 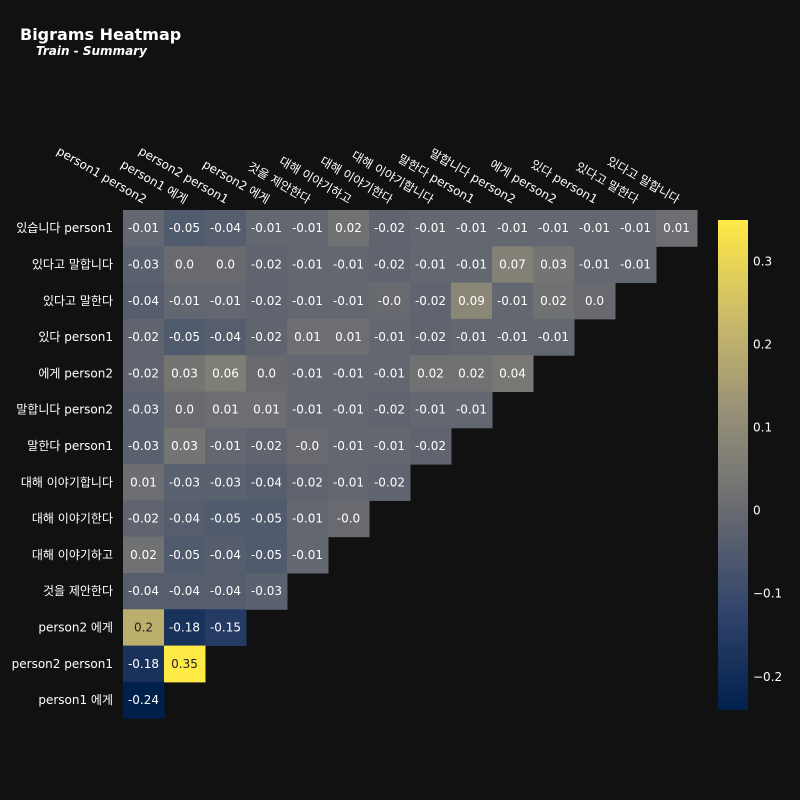 What do you see at coordinates (100, 34) in the screenshot?
I see `chart-title: Bigrams Heatmap` at bounding box center [100, 34].